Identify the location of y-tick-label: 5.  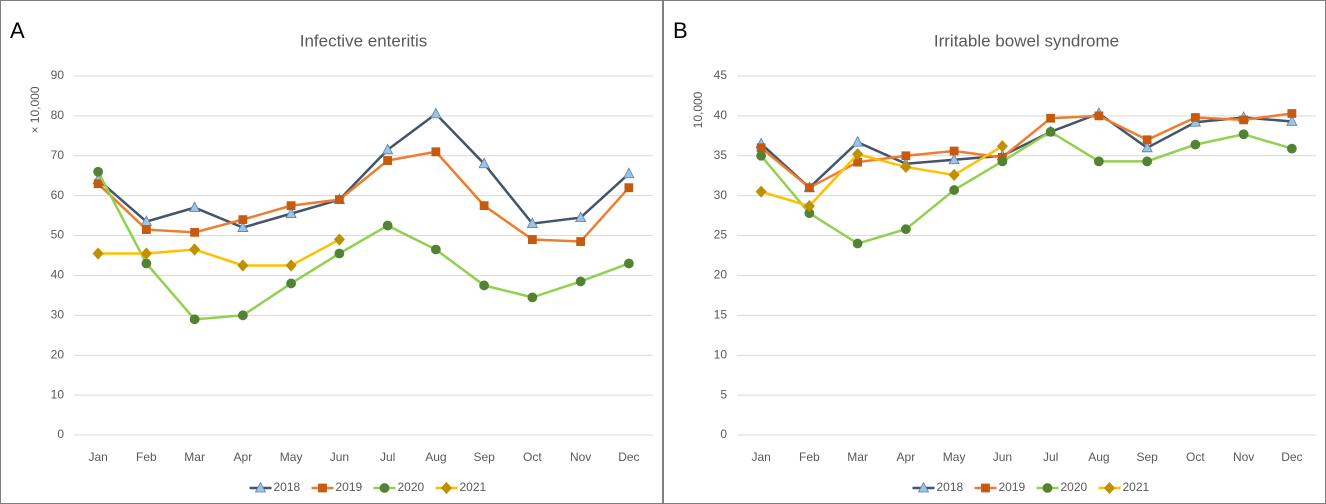
(723, 394).